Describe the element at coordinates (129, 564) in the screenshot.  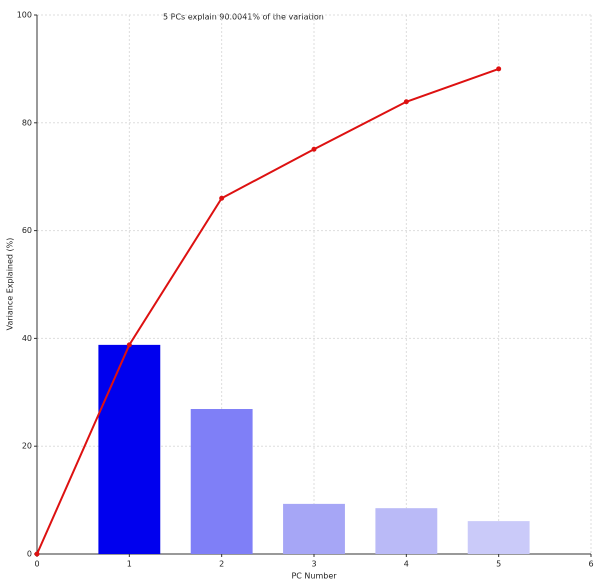
I see `x-tick-label: 1` at that location.